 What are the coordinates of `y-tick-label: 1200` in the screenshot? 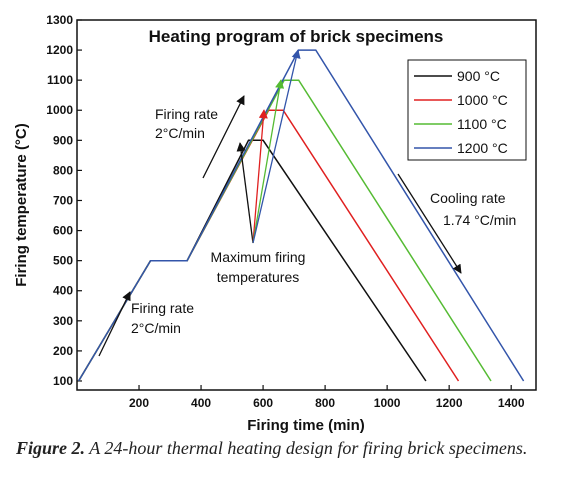 It's located at (59, 50).